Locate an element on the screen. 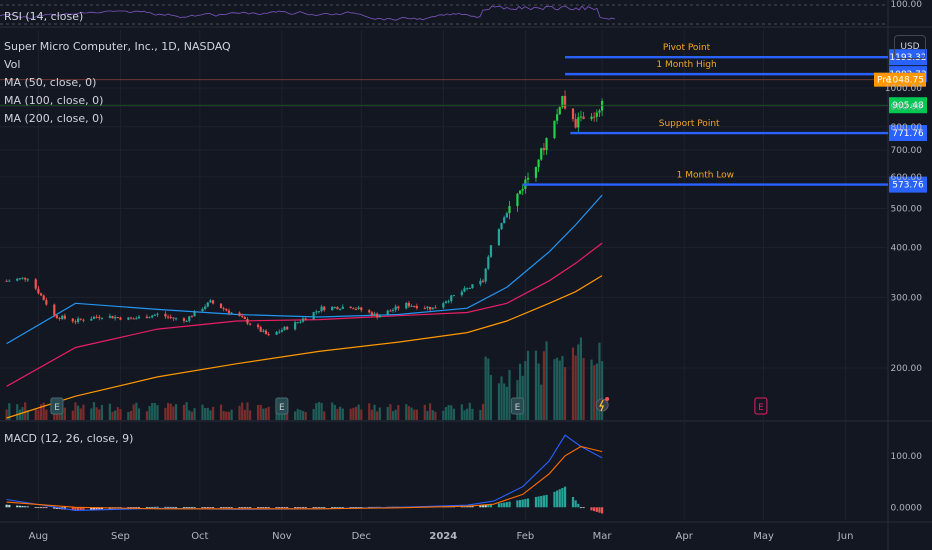  time-tick-label: Nov is located at coordinates (282, 536).